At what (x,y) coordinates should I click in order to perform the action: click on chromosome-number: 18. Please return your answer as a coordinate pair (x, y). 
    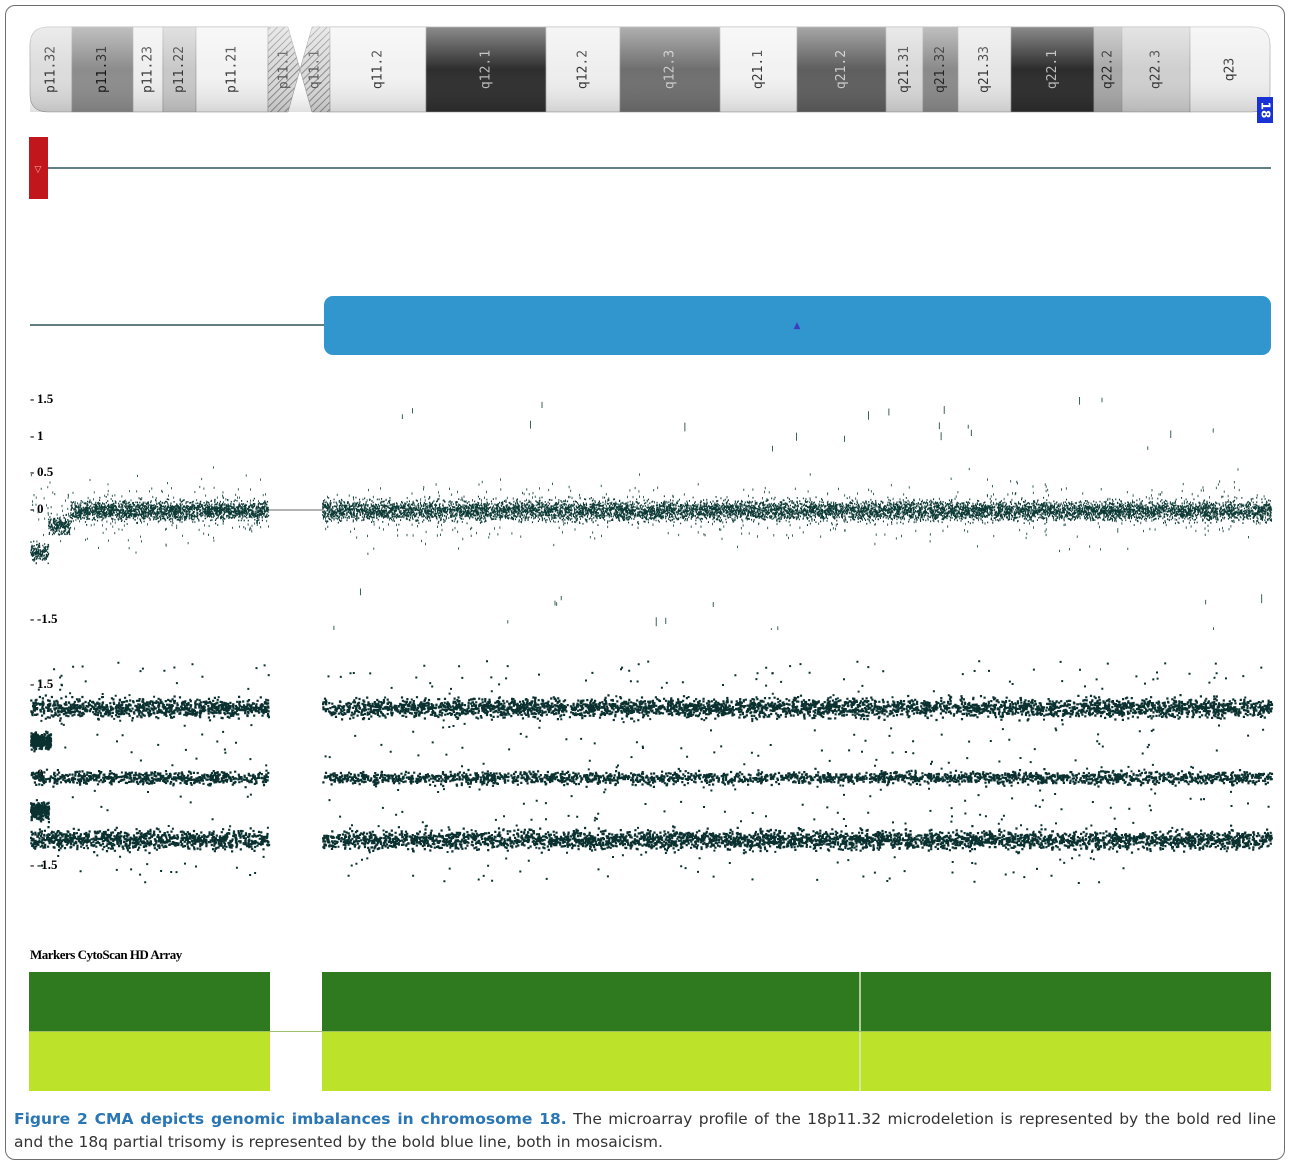
    Looking at the image, I should click on (1266, 110).